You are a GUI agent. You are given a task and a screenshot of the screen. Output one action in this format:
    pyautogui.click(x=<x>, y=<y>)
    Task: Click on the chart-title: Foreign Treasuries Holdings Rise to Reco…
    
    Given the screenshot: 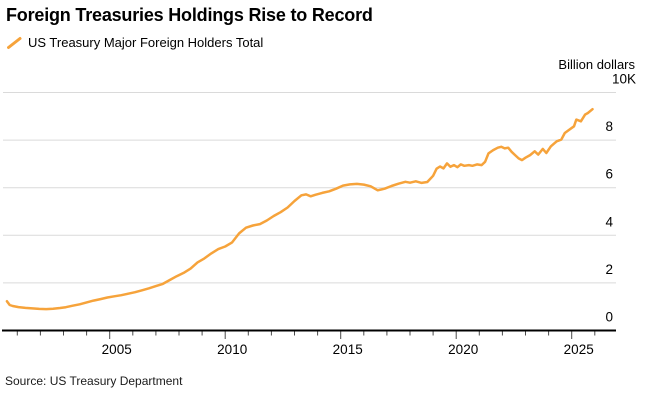 What is the action you would take?
    pyautogui.click(x=189, y=15)
    